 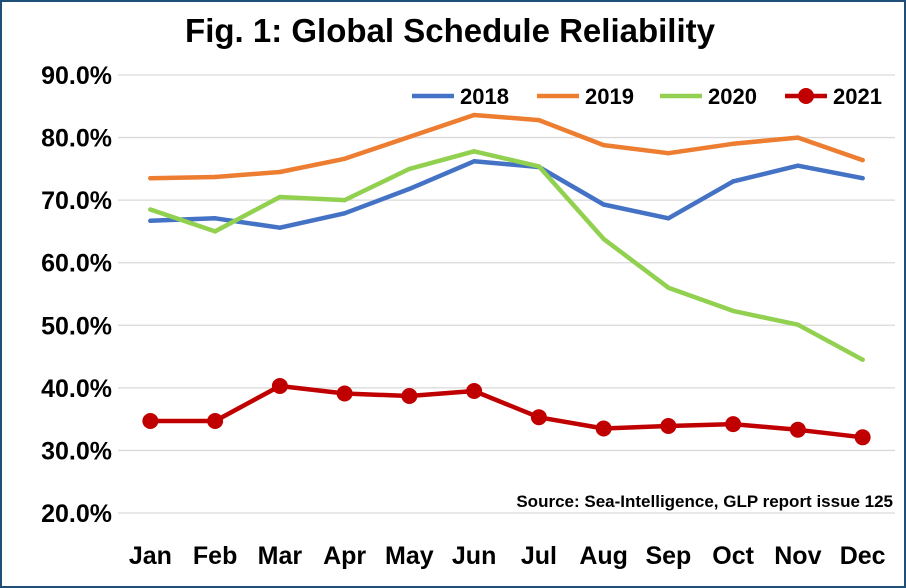 I want to click on x-tick-label: Sep, so click(x=668, y=556).